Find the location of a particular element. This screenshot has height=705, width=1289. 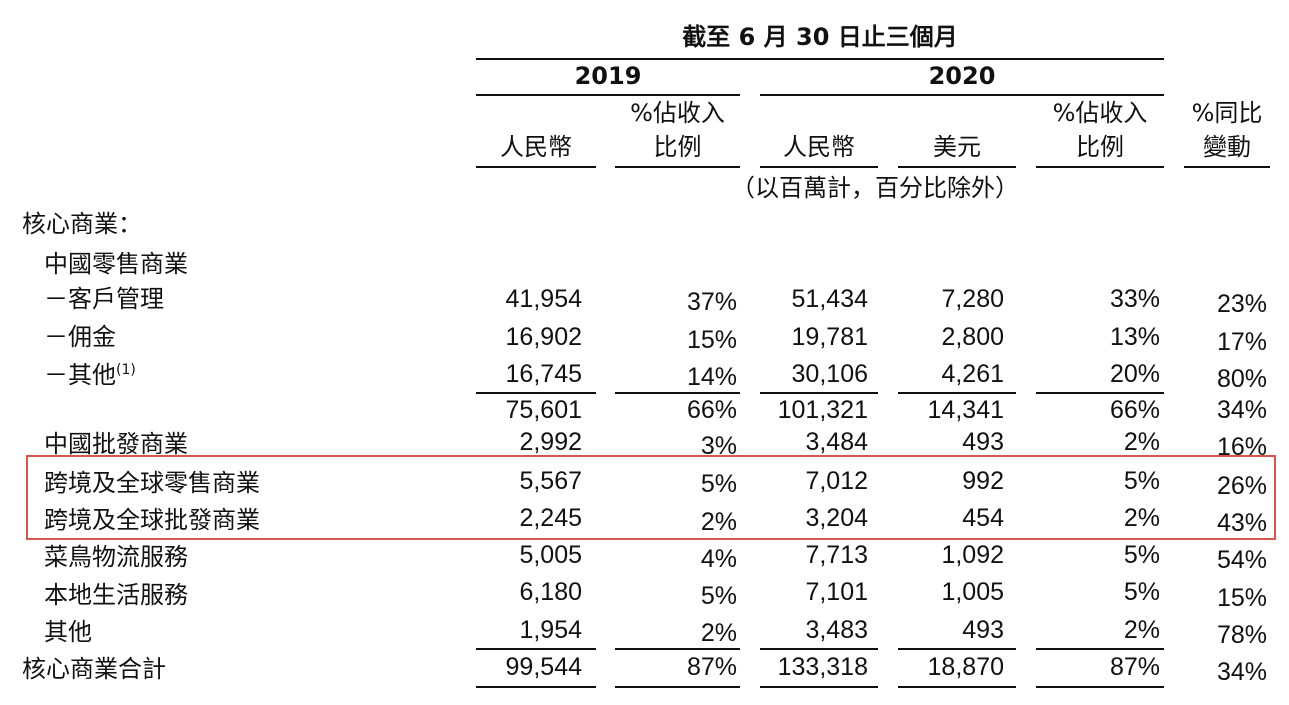

cell-yoy: 80% is located at coordinates (1241, 379).